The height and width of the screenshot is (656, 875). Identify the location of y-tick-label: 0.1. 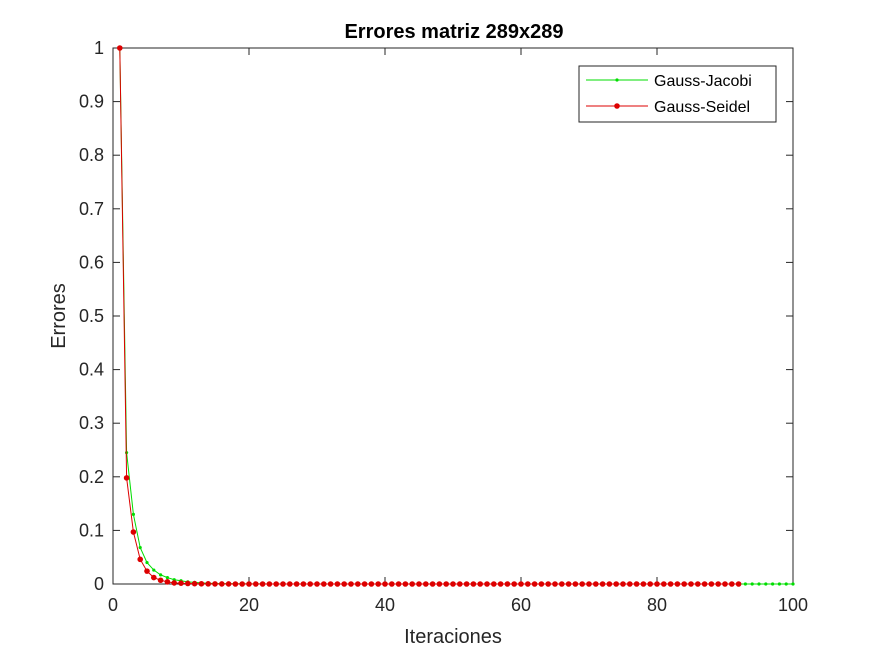
(91, 530).